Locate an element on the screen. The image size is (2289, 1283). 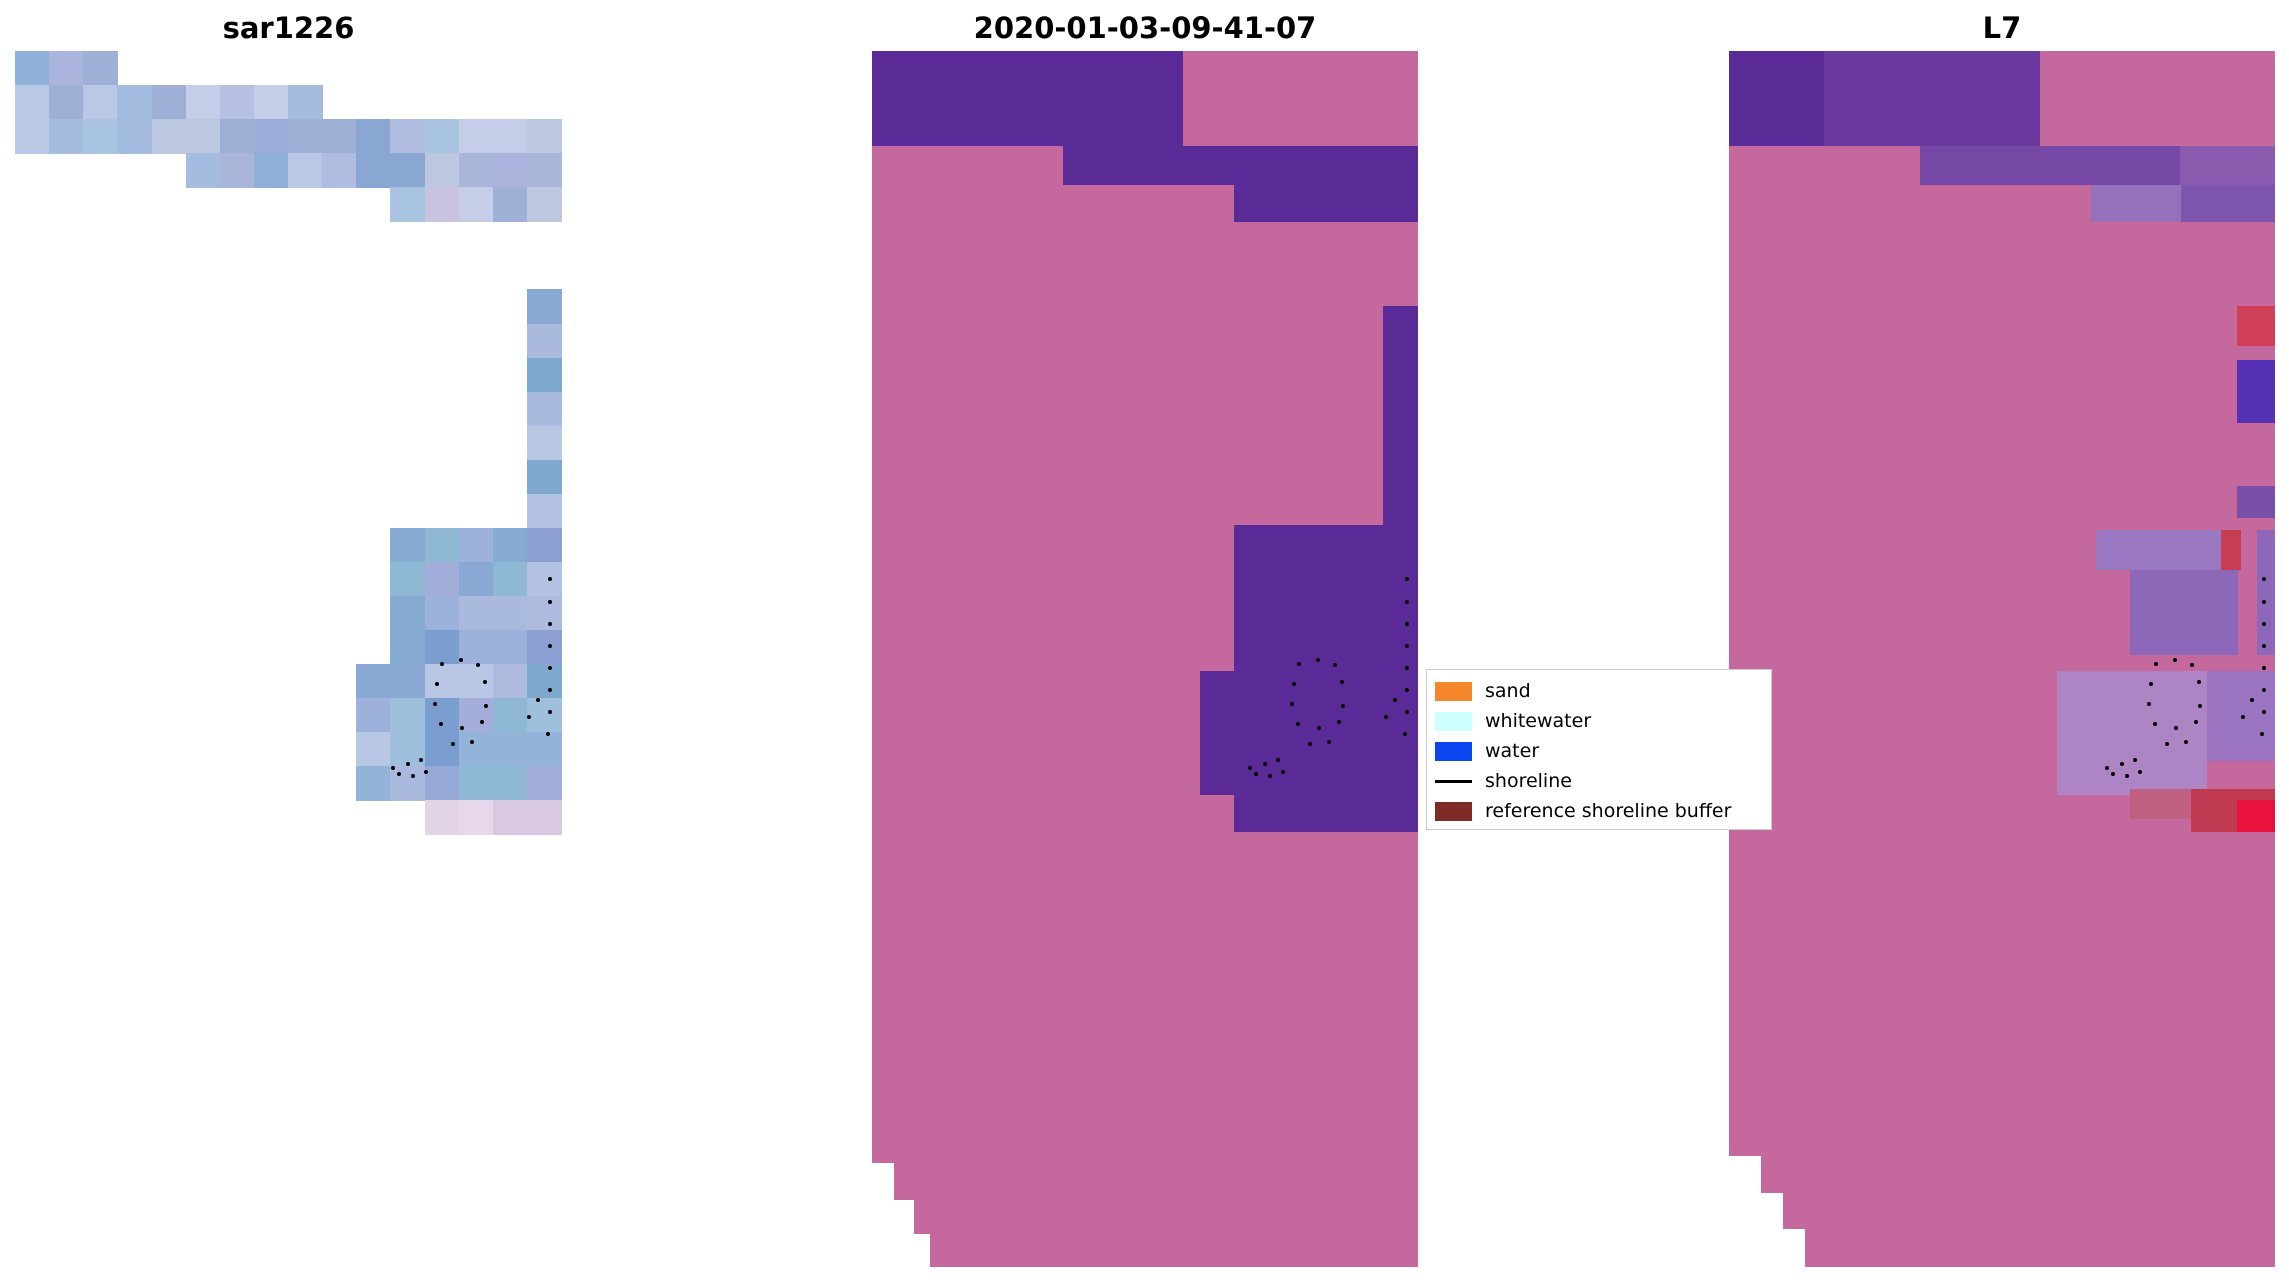
whitewater-swatch-icon is located at coordinates (1453, 721).